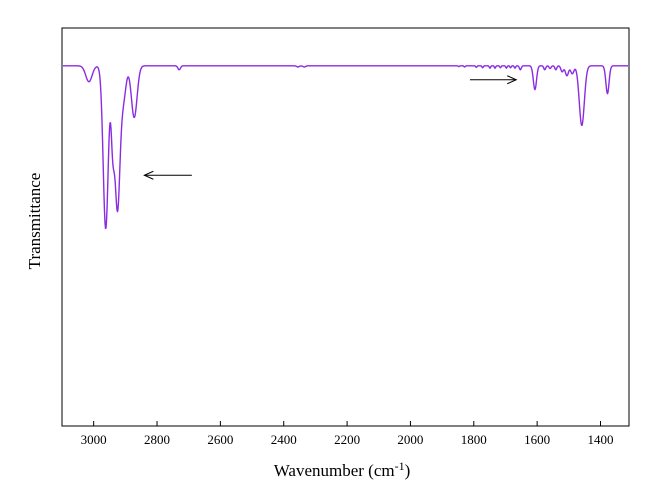 This screenshot has height=496, width=657. I want to click on x-axis-title-text: Wavenumber (cm, so click(334, 470).